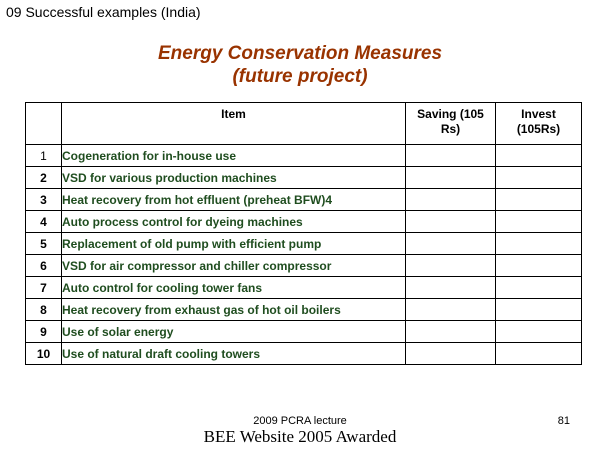 This screenshot has width=600, height=450. I want to click on table-header-row: Item Saving (105 Rs) Invest (105Rs), so click(303, 123).